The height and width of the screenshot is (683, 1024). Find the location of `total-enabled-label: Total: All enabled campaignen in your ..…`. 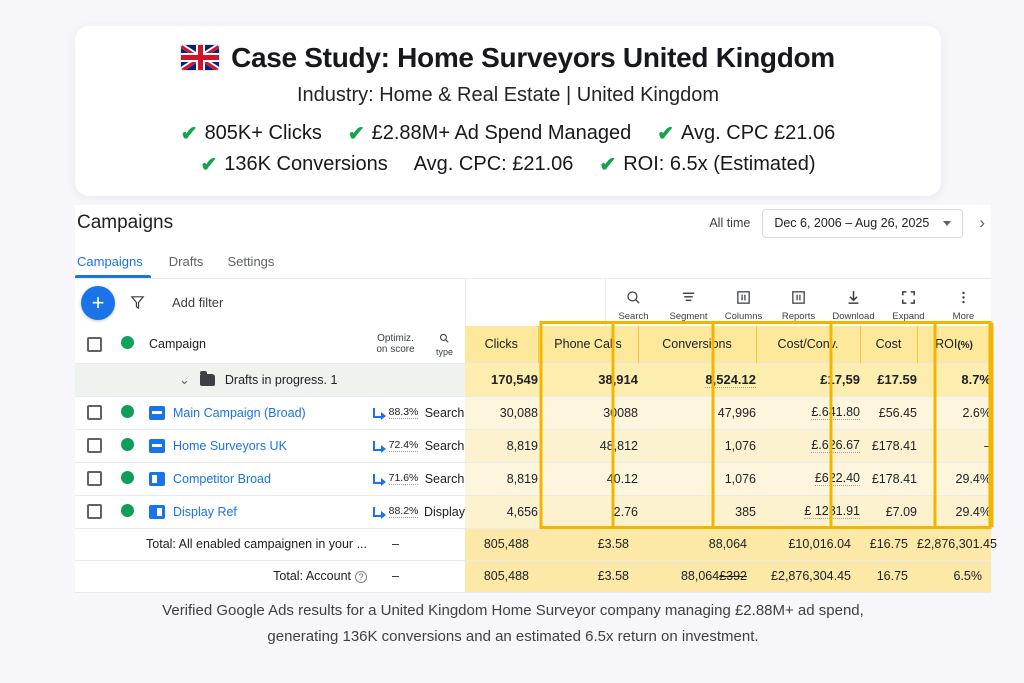

total-enabled-label: Total: All enabled campaignen in your ..… is located at coordinates (221, 544).